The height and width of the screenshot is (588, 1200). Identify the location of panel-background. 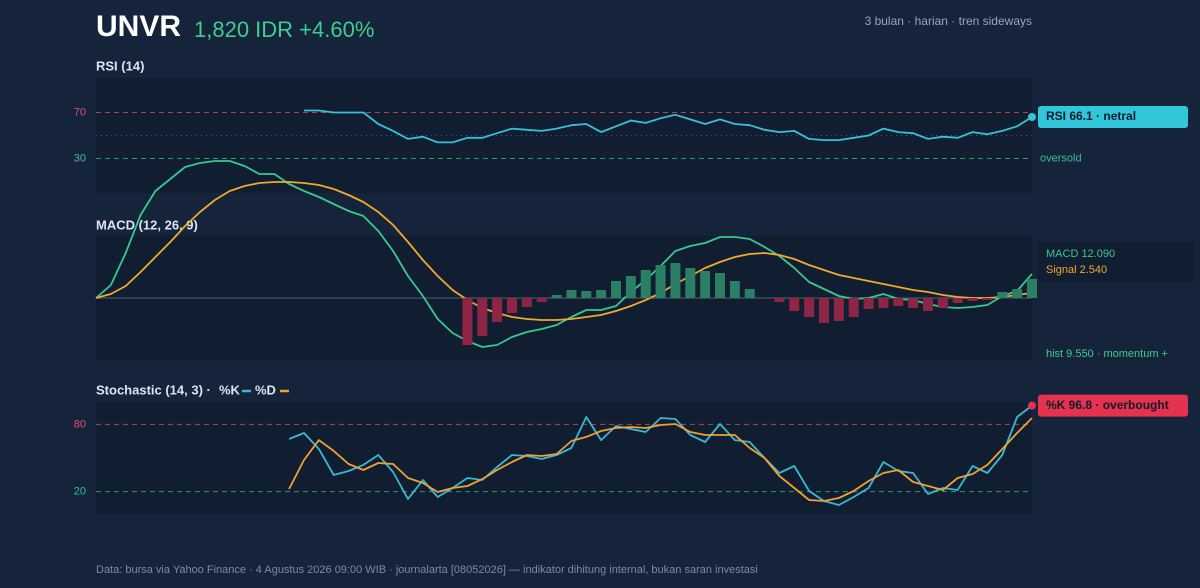
(564, 458).